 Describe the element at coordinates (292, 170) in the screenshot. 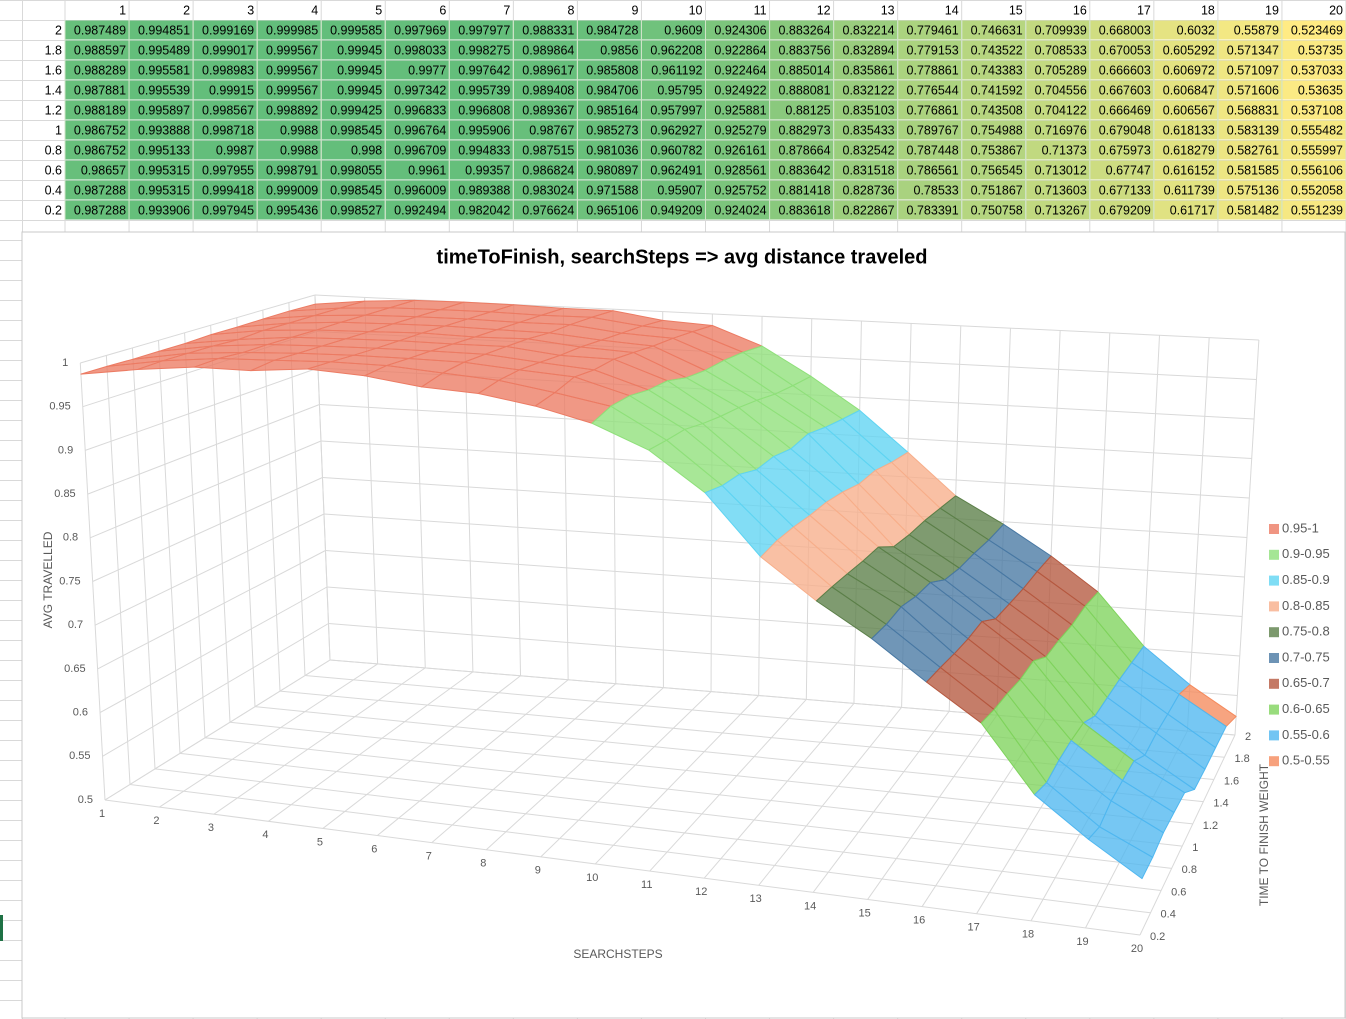

I see `cell-value: 0.998791` at that location.